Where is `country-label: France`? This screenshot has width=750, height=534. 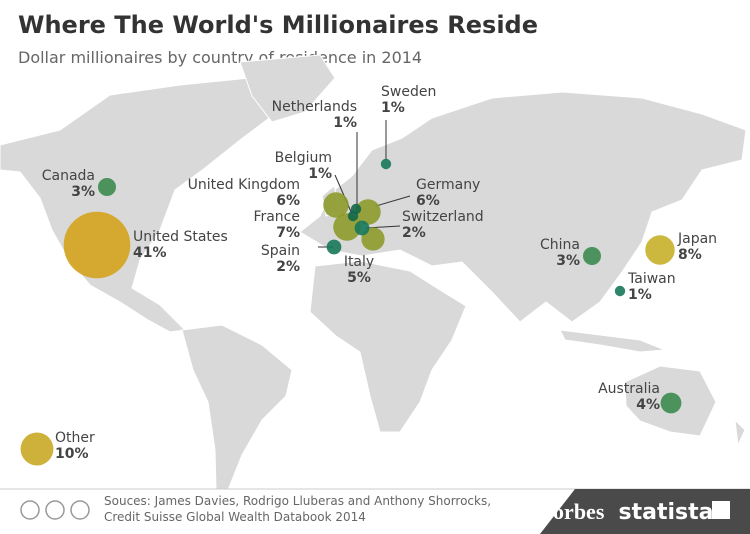
country-label: France is located at coordinates (276, 217).